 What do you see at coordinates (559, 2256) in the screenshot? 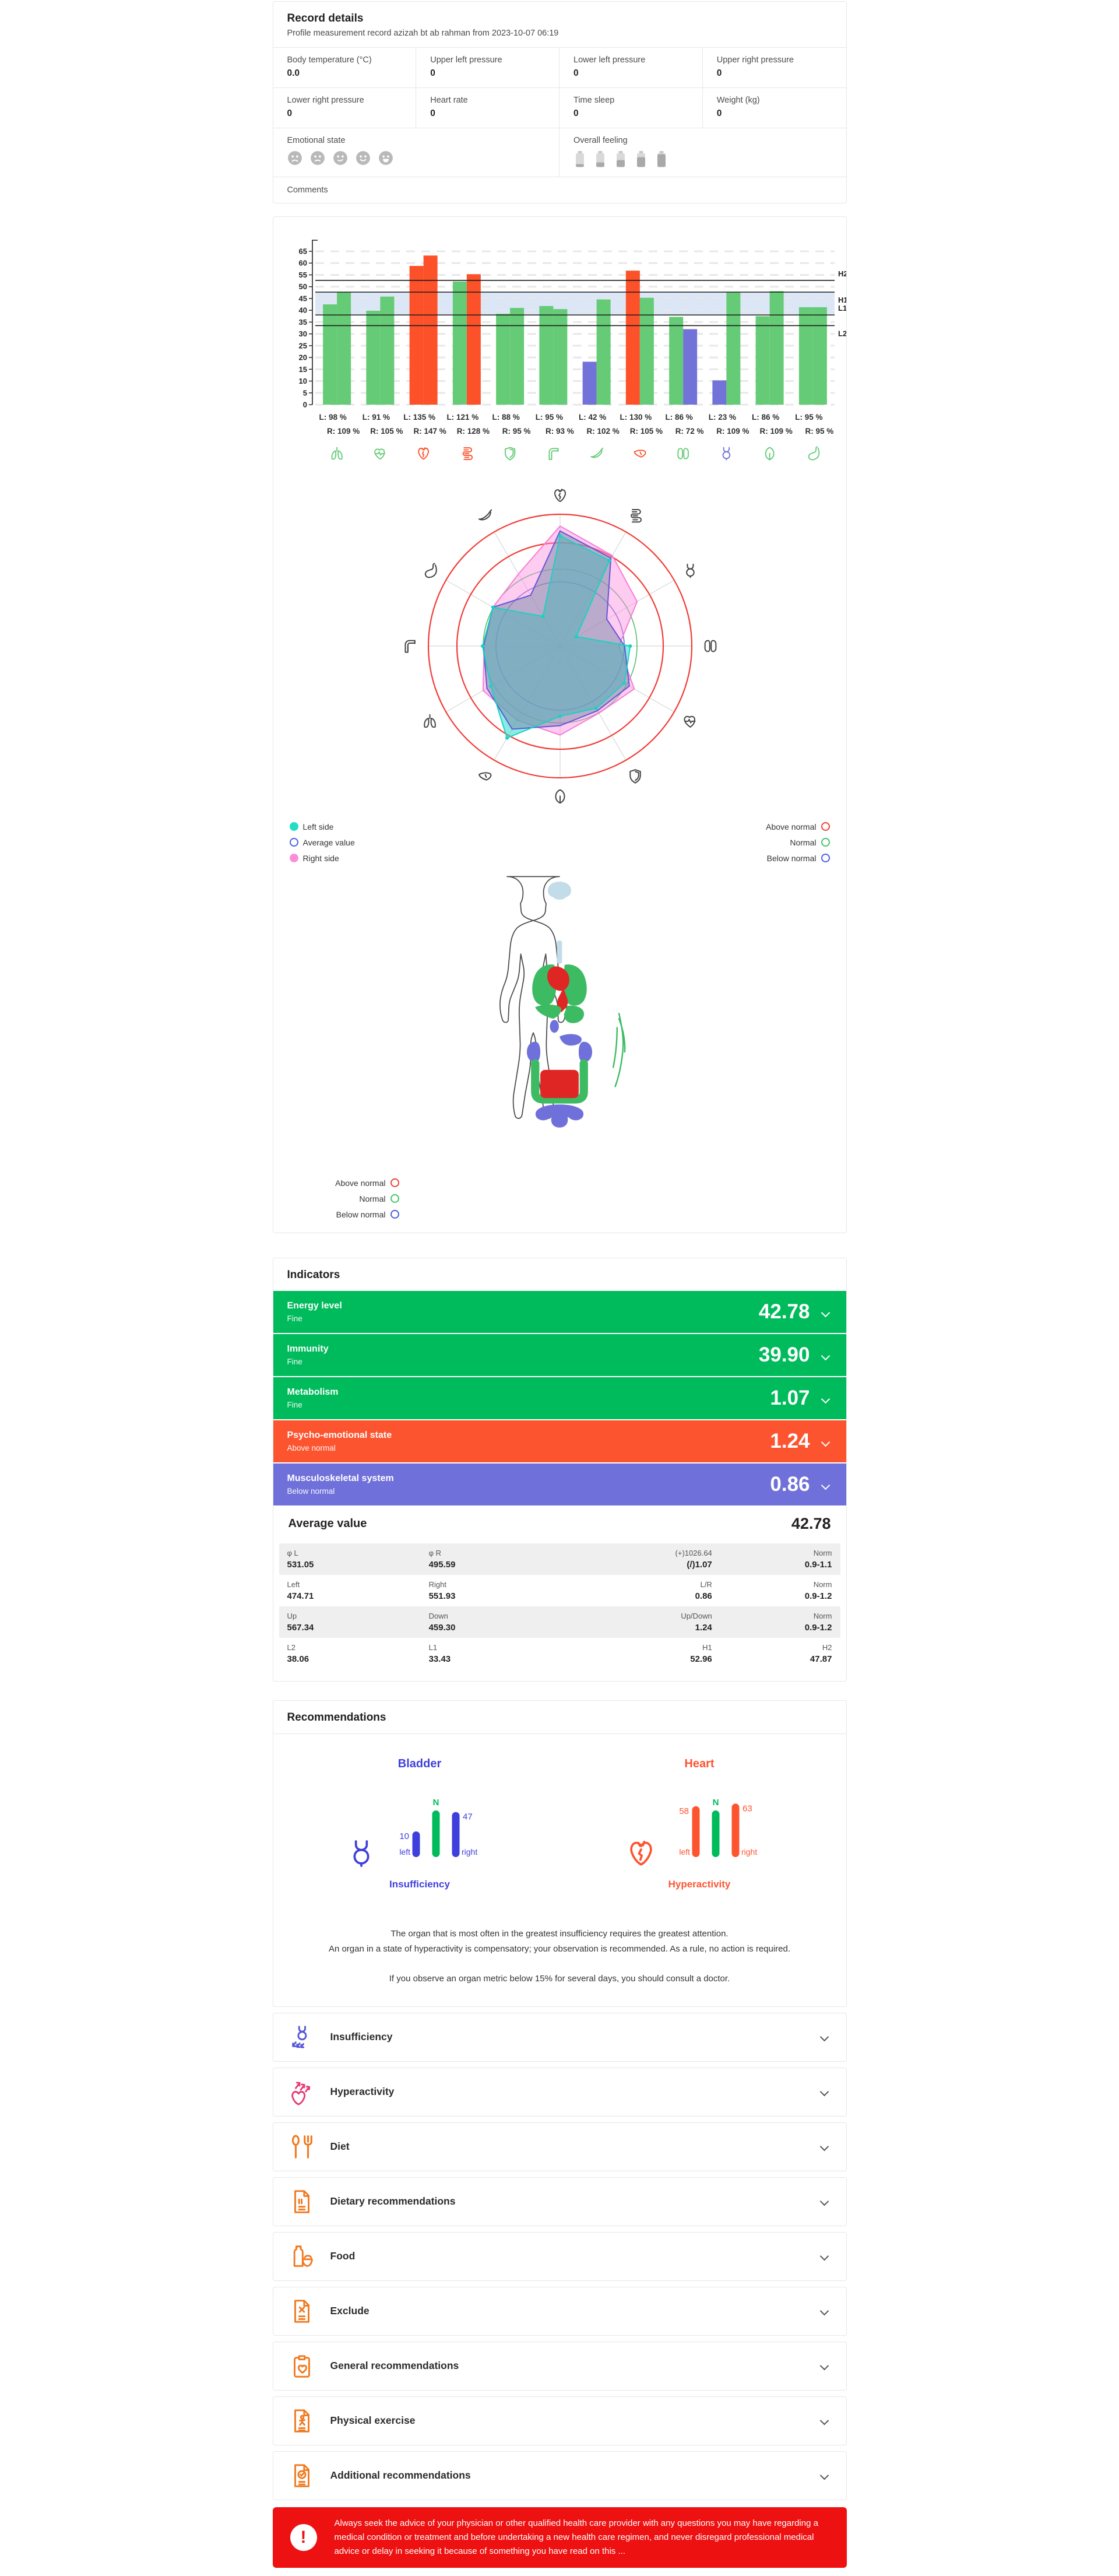
I see `section-food: Food` at bounding box center [559, 2256].